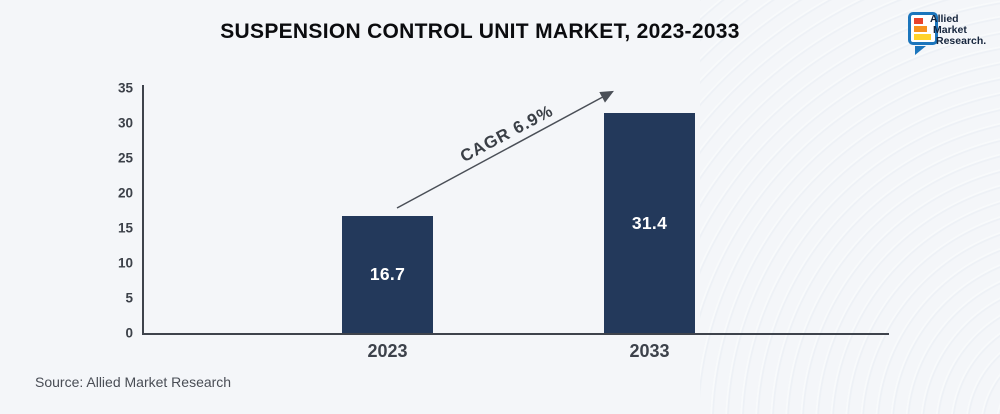 Image resolution: width=1000 pixels, height=414 pixels. I want to click on bar-2033: 31.4, so click(649, 223).